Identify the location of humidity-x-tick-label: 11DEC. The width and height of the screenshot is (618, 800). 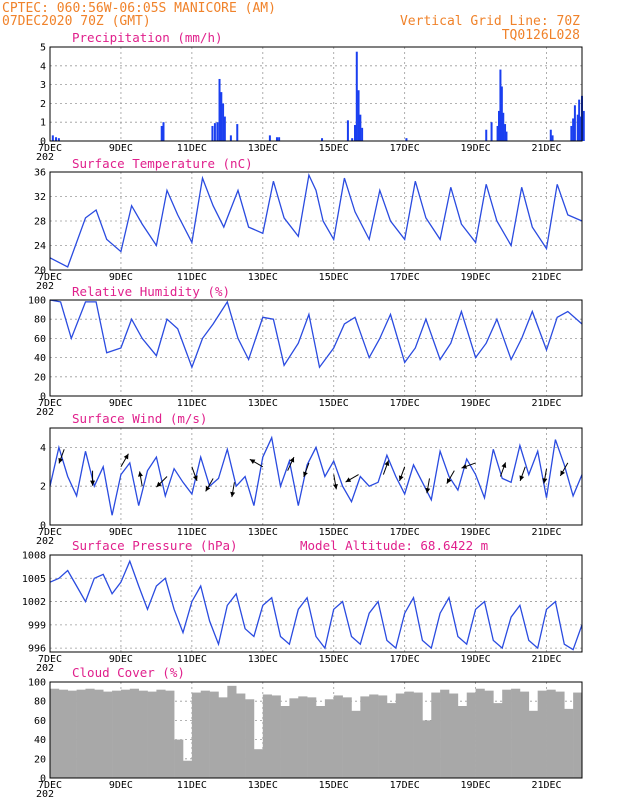
(192, 403).